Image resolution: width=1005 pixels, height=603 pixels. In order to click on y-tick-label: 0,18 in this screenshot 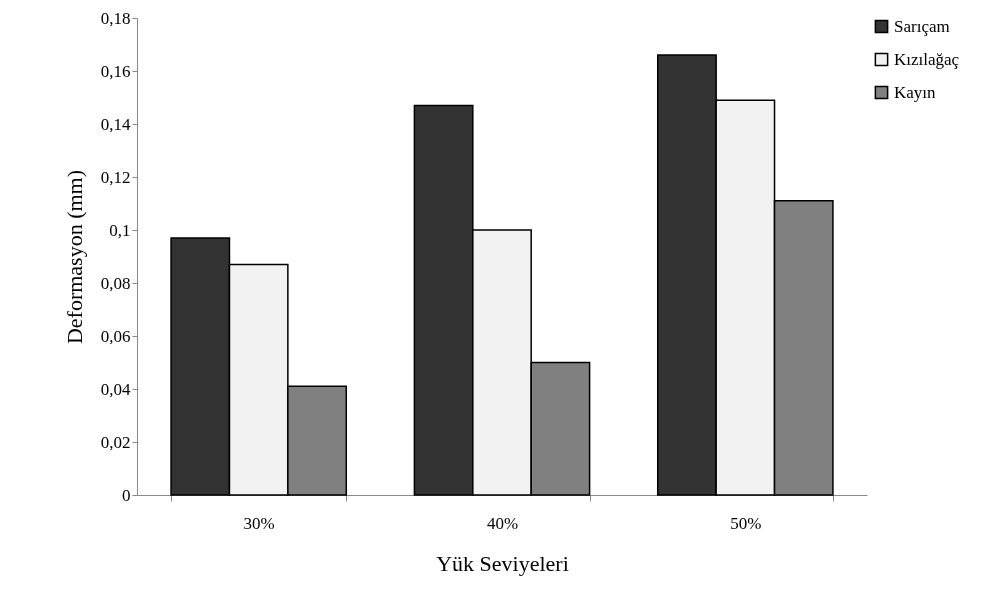, I will do `click(115, 18)`.